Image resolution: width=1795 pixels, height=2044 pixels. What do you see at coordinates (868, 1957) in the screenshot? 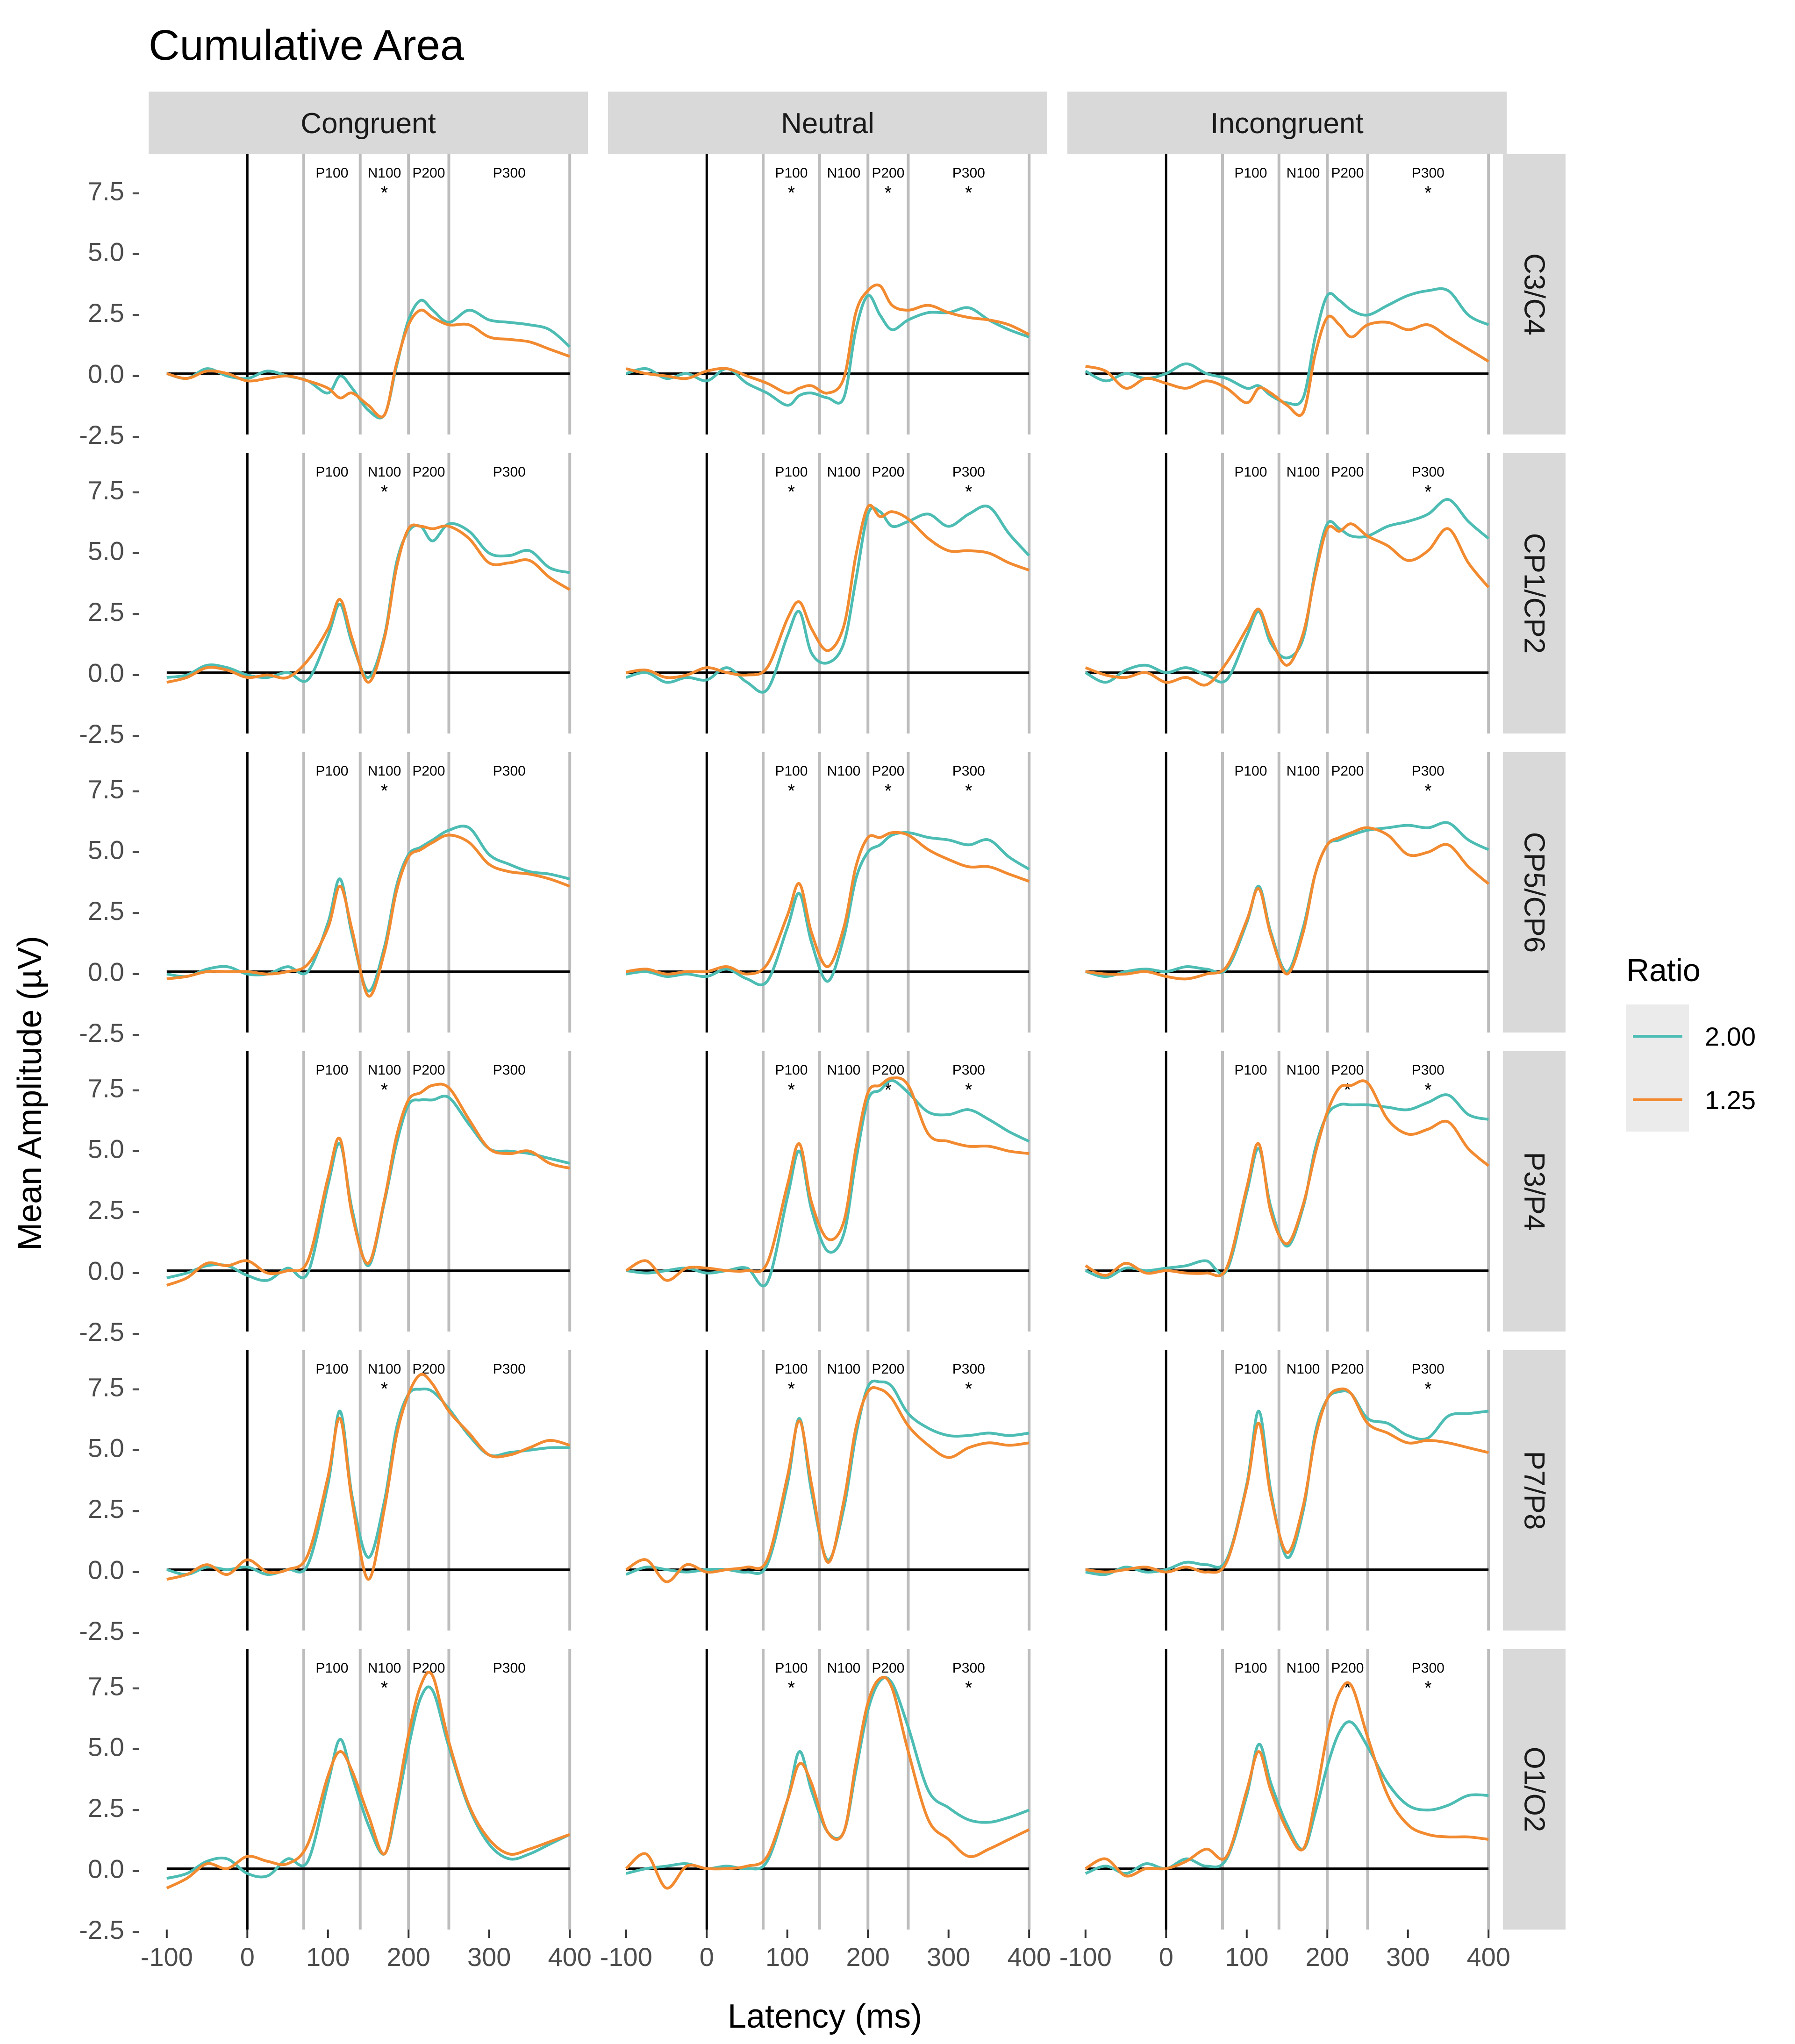
I see `x-tick-label: 200` at bounding box center [868, 1957].